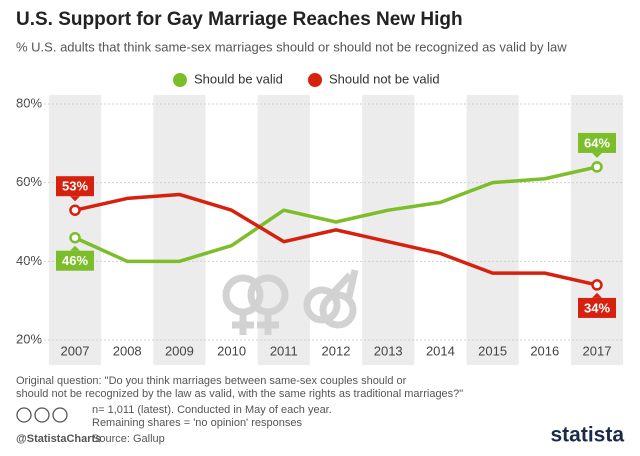  I want to click on logo: statista, so click(587, 435).